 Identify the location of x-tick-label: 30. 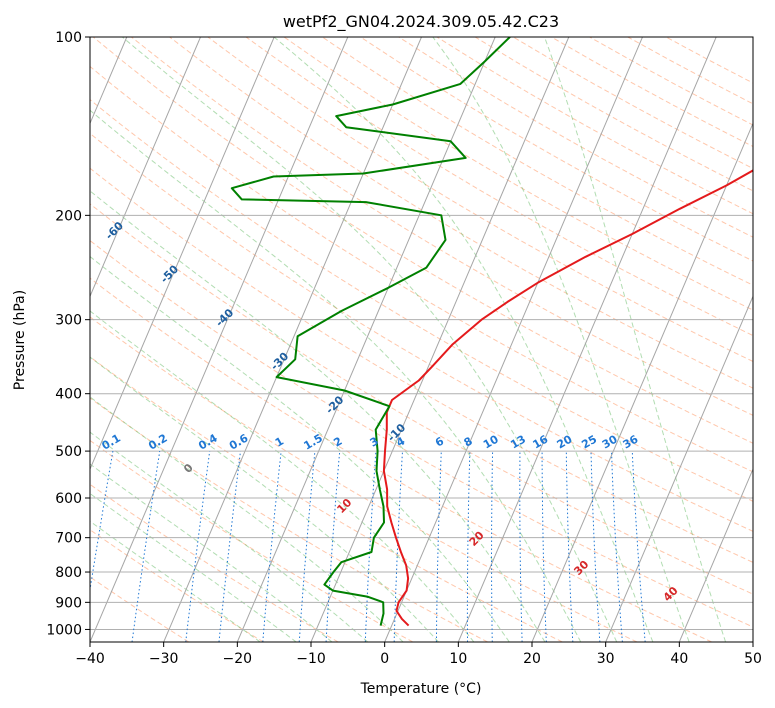
(606, 659).